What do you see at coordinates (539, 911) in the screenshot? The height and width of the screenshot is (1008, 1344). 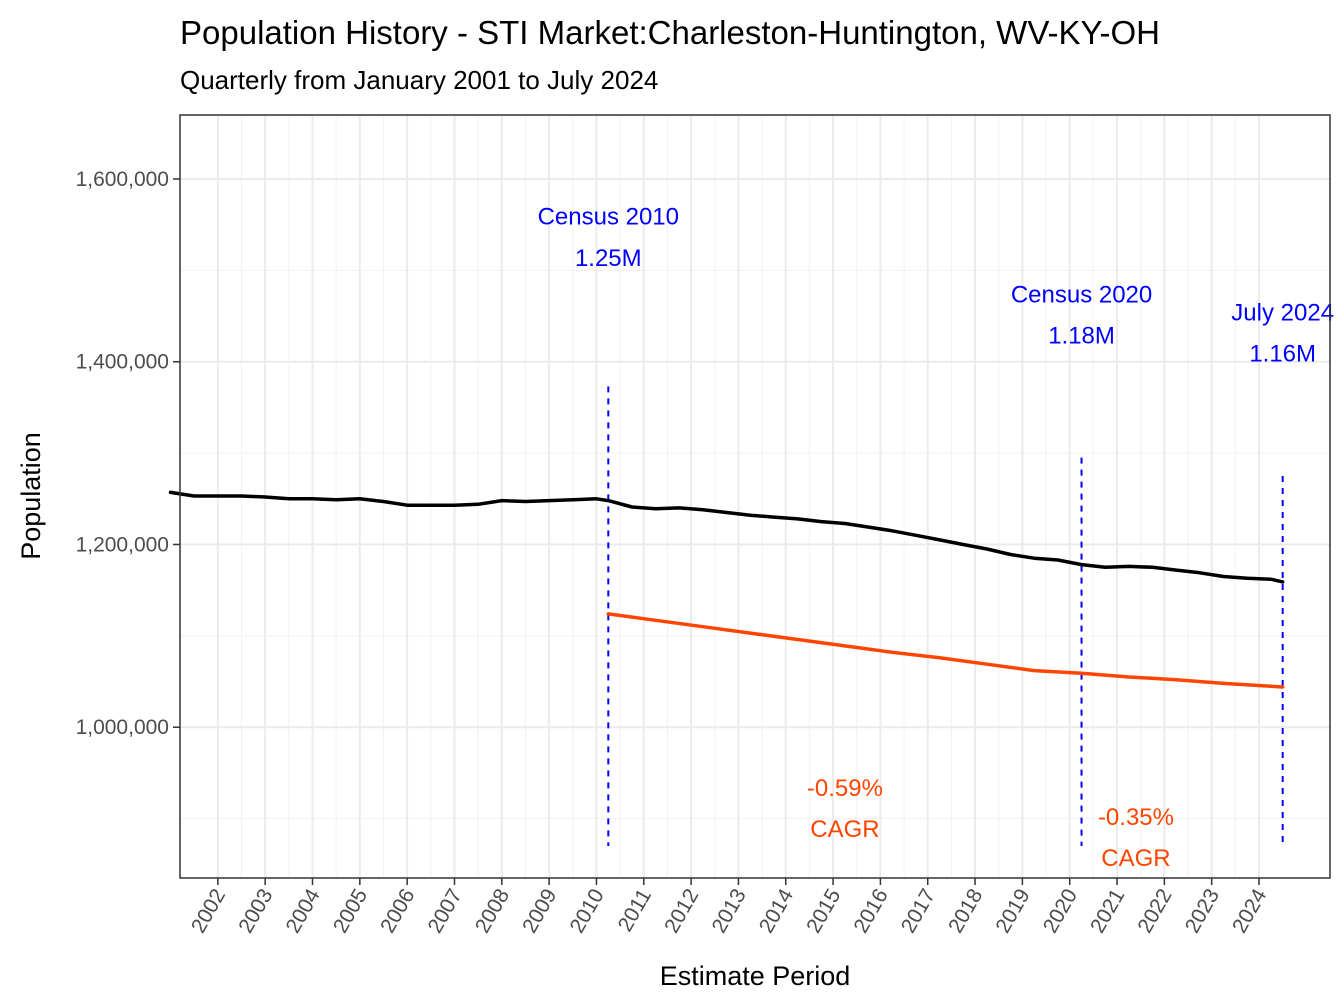 I see `x-tick-label: 2009` at bounding box center [539, 911].